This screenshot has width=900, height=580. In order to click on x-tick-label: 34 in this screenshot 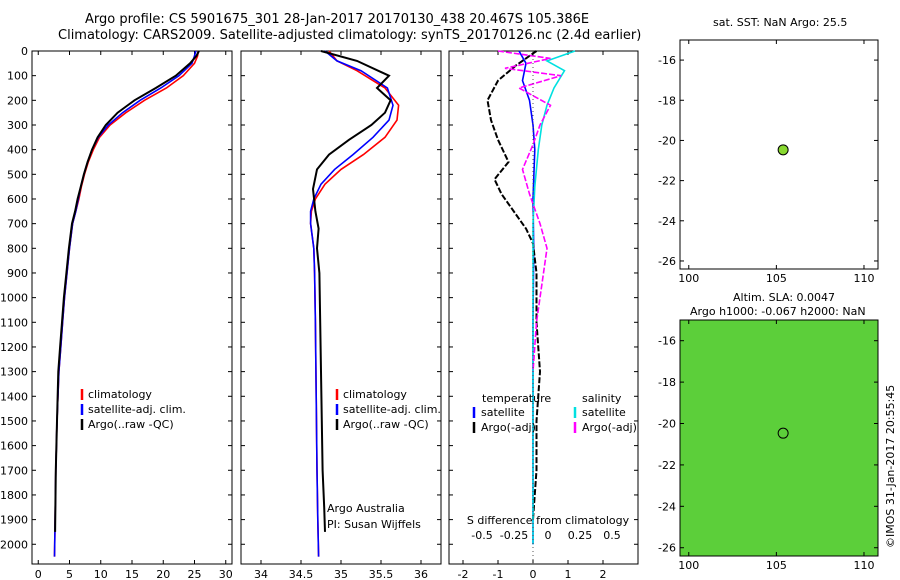, I will do `click(261, 574)`.